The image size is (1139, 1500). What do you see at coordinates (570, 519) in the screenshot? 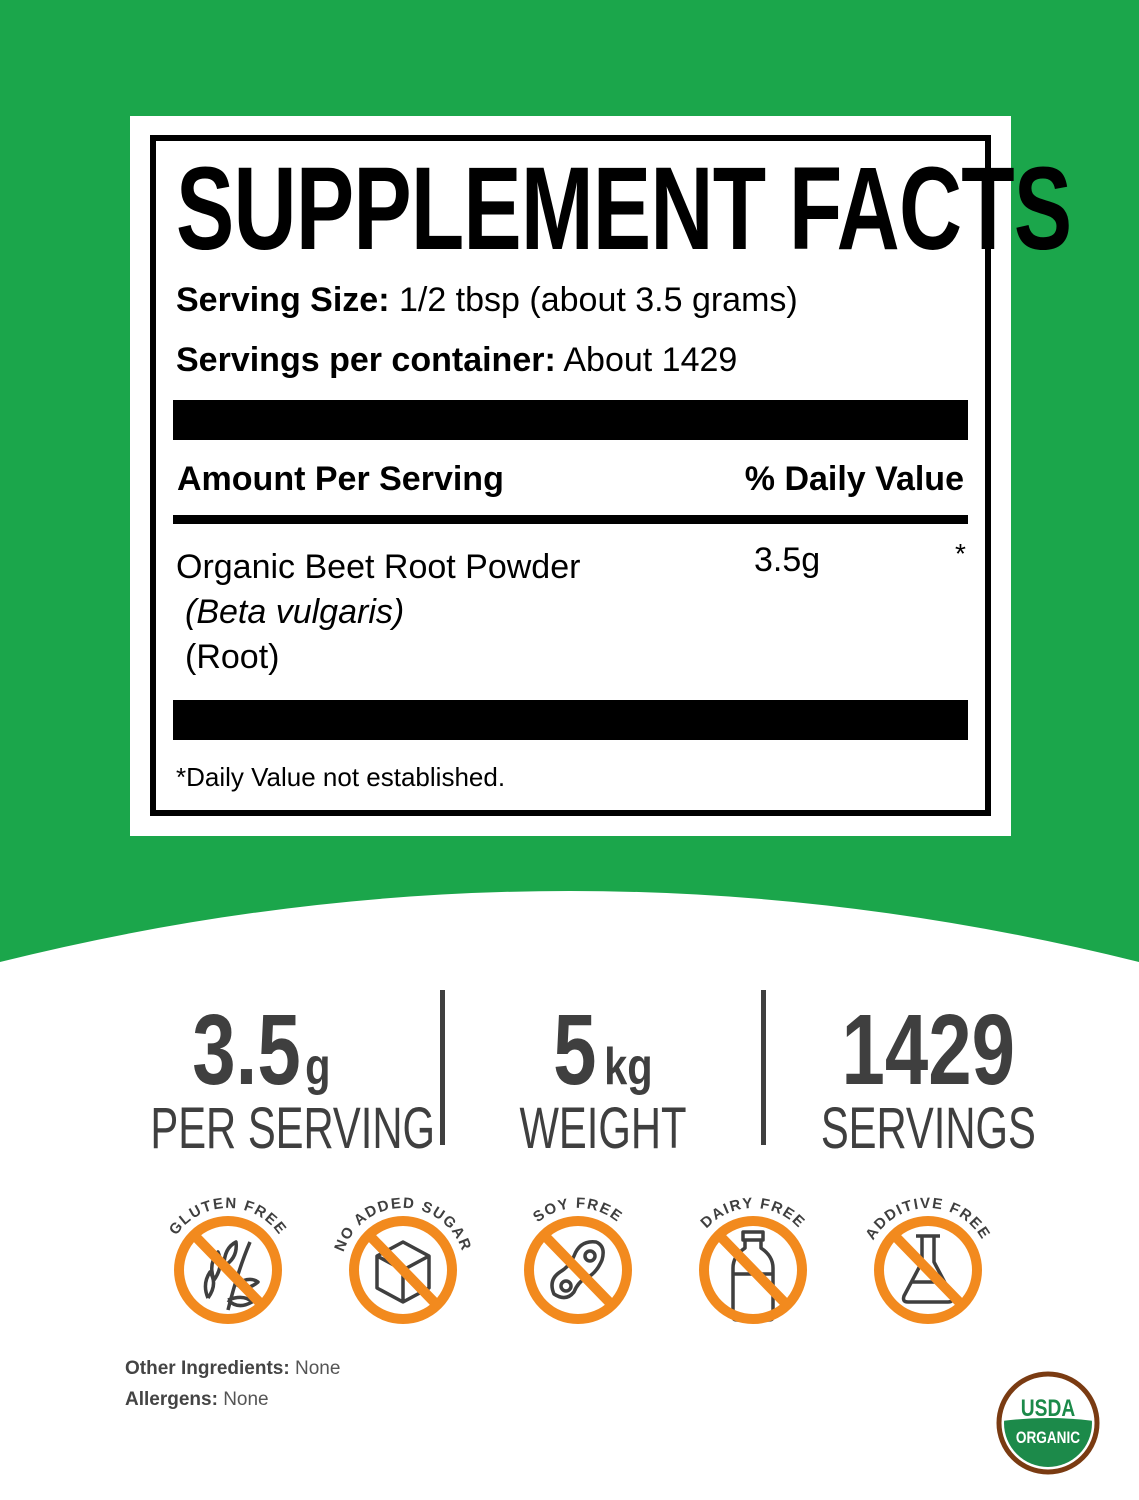
I see `divider` at bounding box center [570, 519].